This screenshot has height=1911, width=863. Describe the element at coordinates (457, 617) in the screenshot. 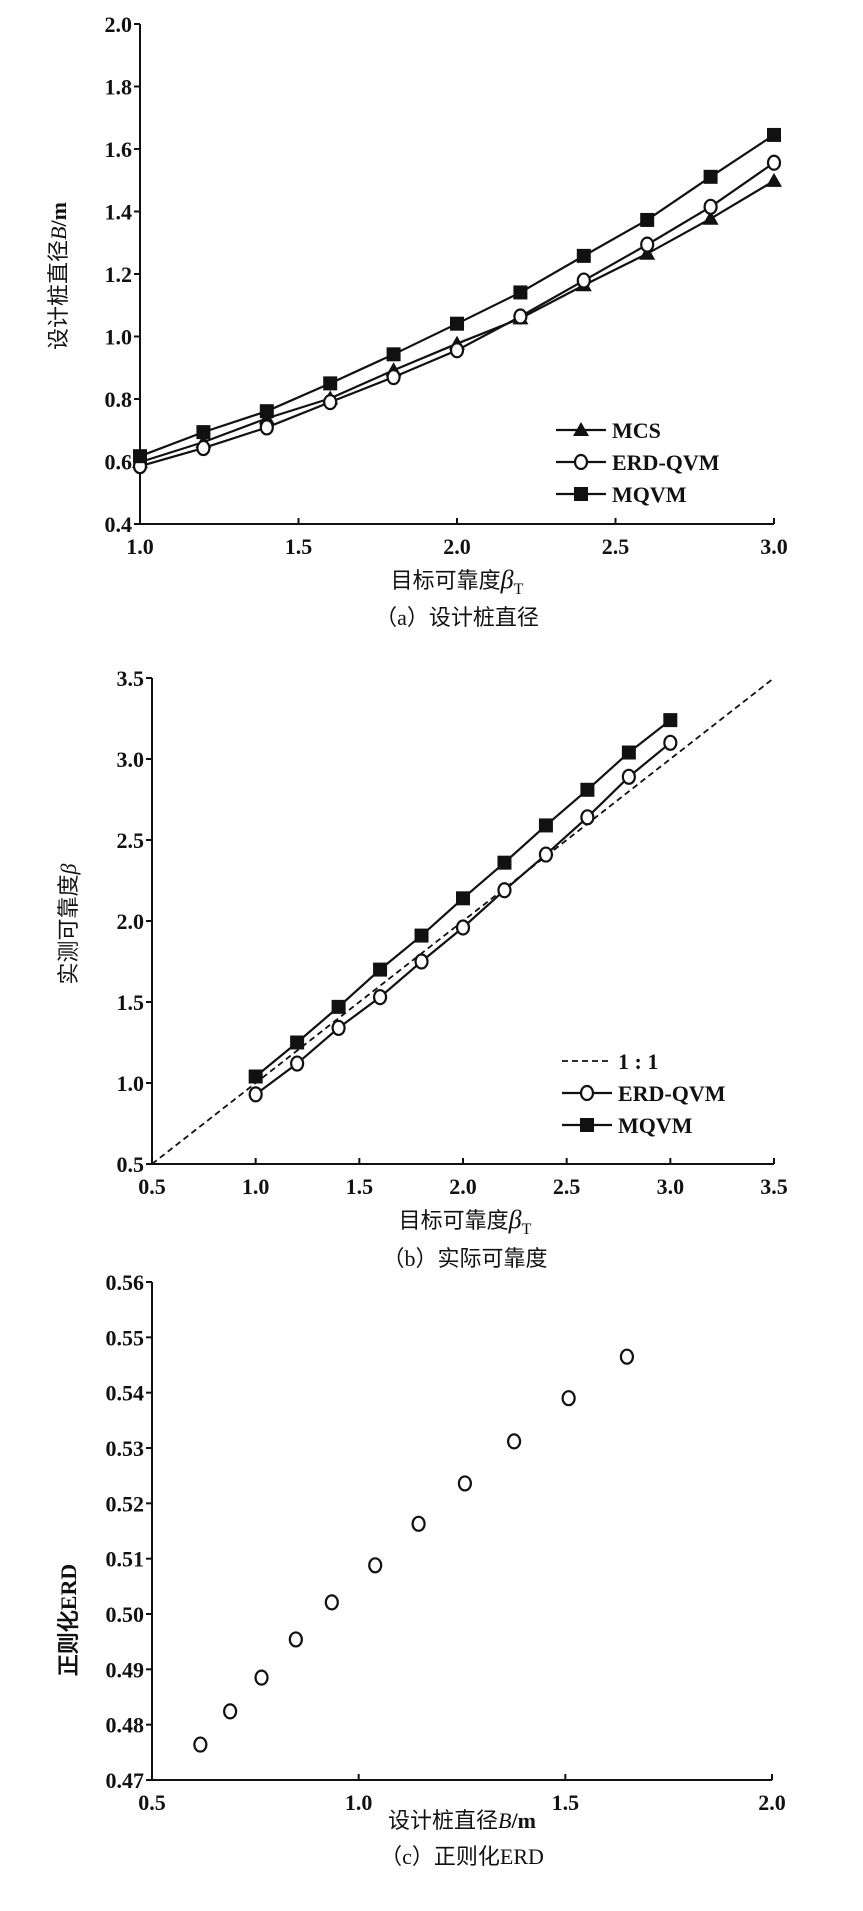

I see `caption-a: （a）设计桩直径` at that location.